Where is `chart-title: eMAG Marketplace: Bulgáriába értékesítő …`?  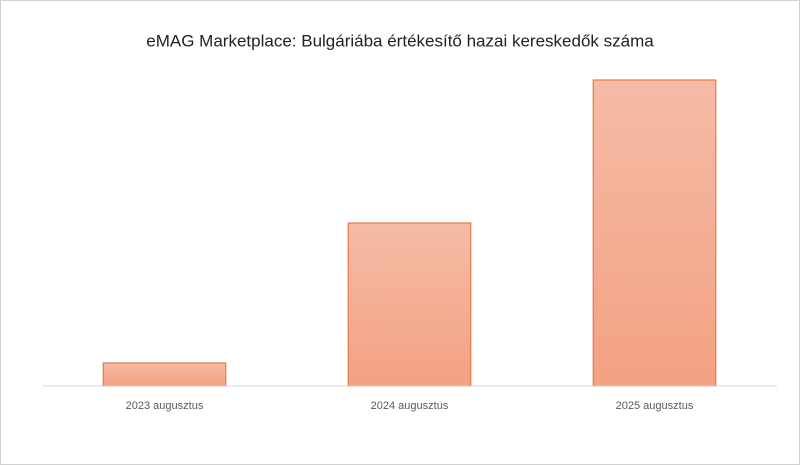 chart-title: eMAG Marketplace: Bulgáriába értékesítő … is located at coordinates (400, 40).